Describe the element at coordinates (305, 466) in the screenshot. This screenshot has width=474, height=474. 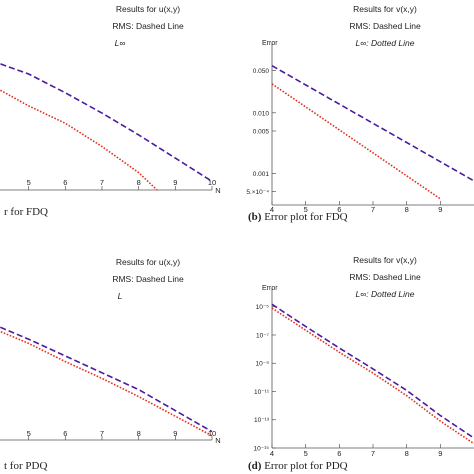
I see `caption-text: Error plot for PDQ` at that location.